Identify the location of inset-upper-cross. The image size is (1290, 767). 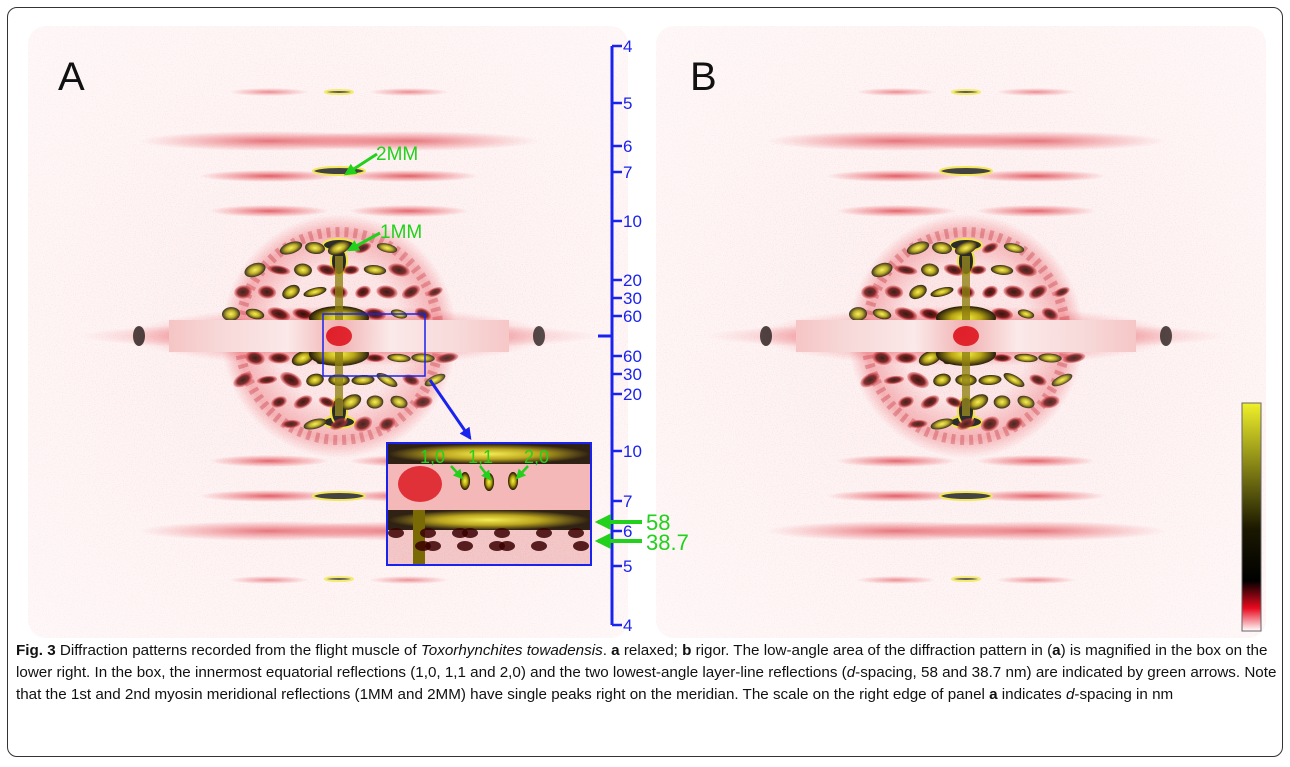
(489, 454).